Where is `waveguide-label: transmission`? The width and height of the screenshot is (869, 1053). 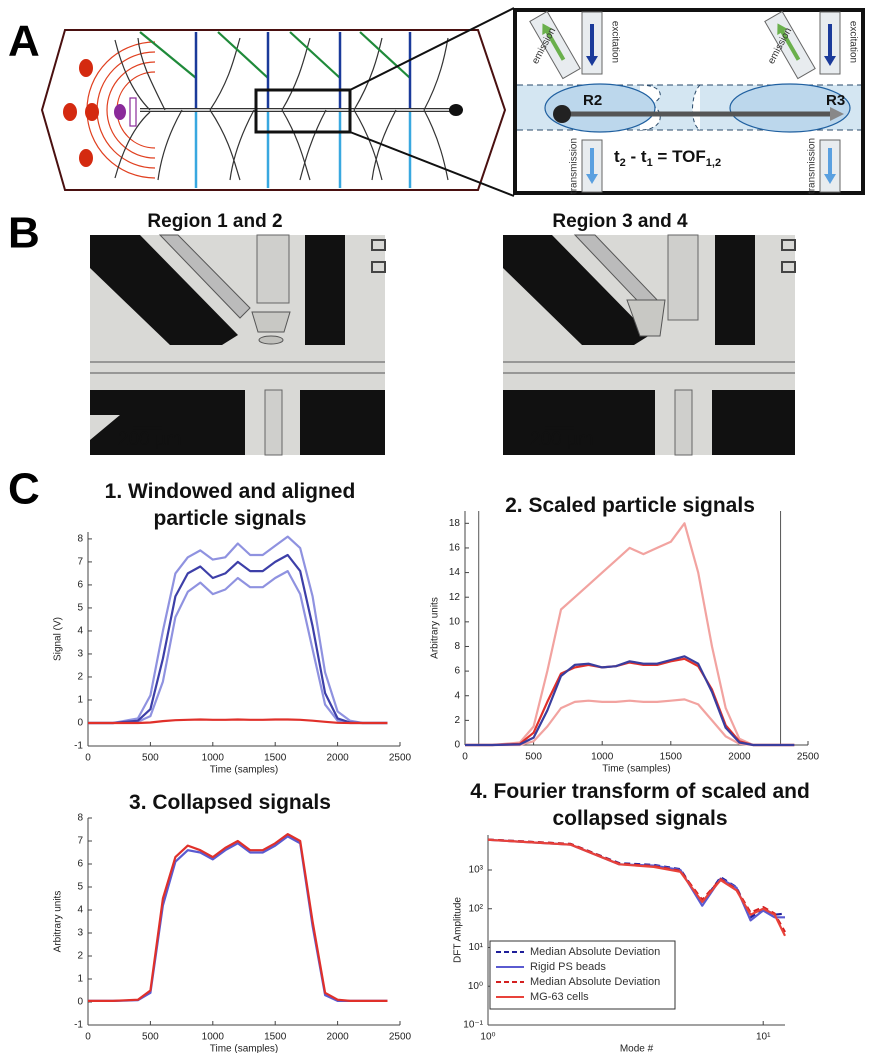 waveguide-label: transmission is located at coordinates (574, 166).